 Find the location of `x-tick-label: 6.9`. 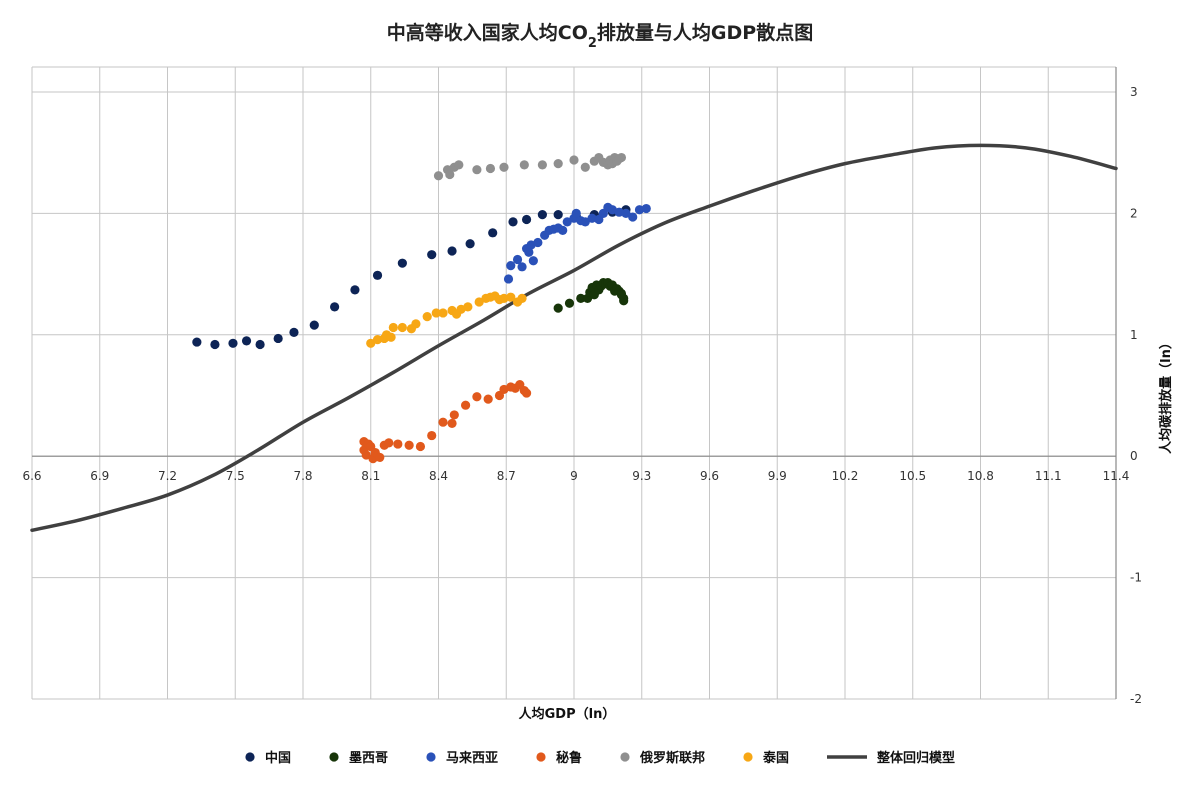

x-tick-label: 6.9 is located at coordinates (99, 476).